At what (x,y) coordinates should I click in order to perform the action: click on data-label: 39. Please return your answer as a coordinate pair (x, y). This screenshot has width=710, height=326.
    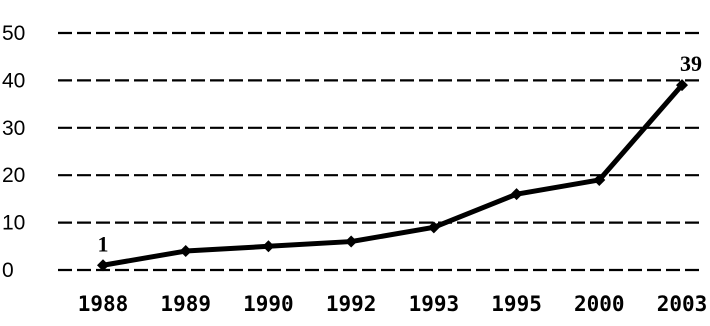
    Looking at the image, I should click on (691, 63).